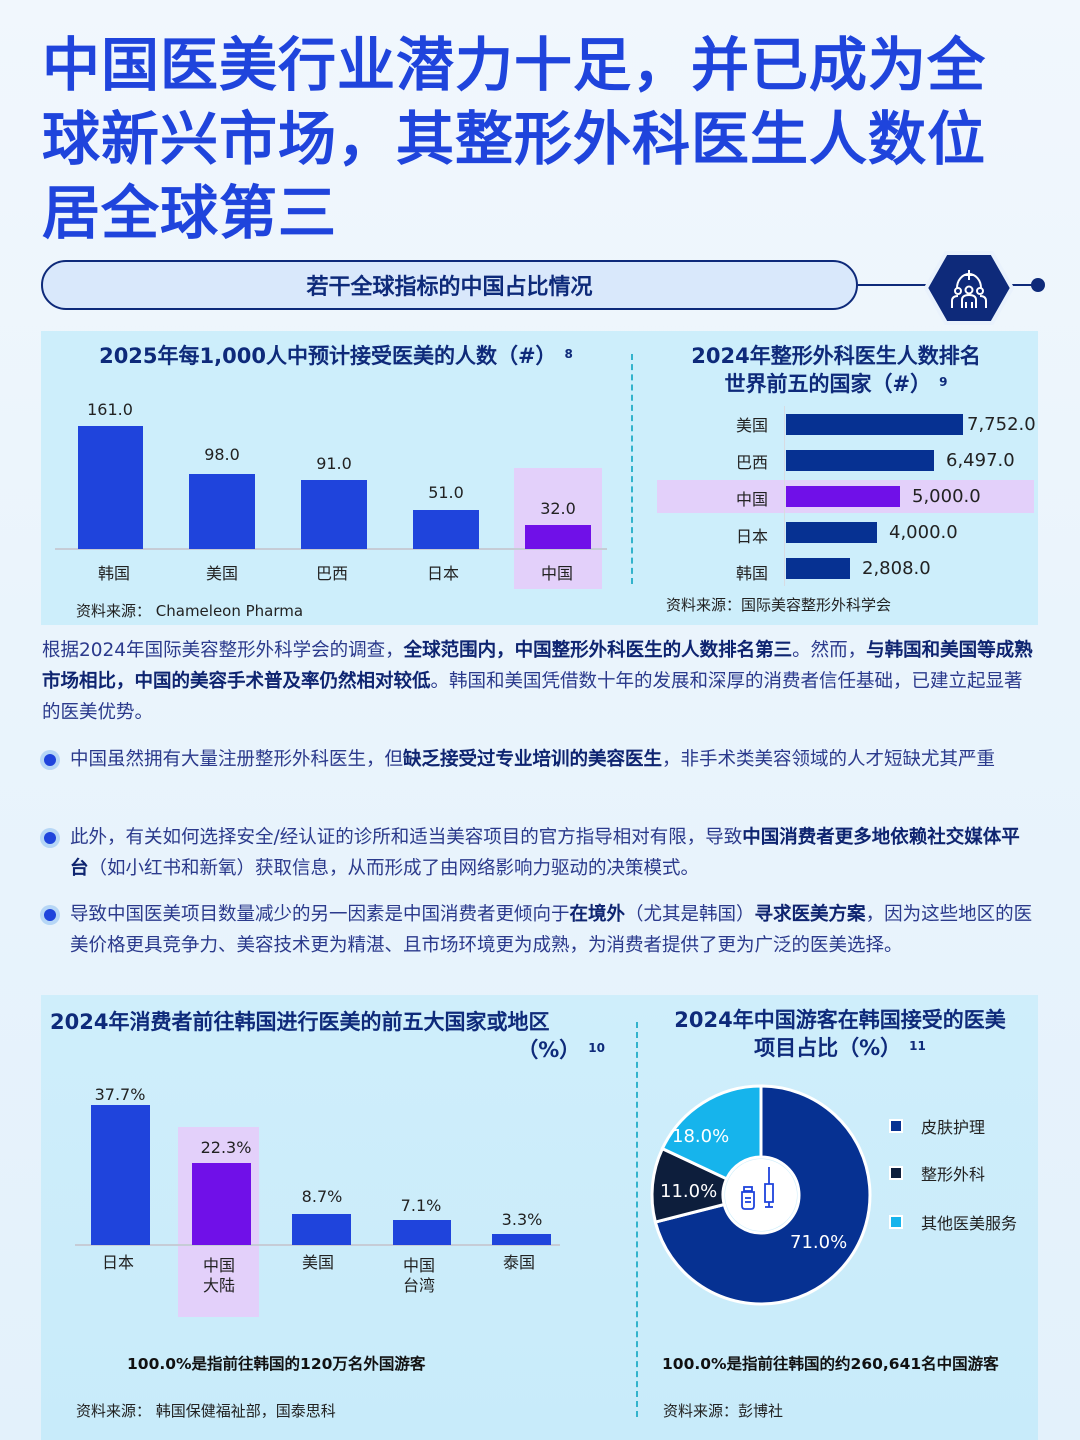  What do you see at coordinates (533, 759) in the screenshot?
I see `text-run-bold: 缺乏接受过专业培训的美容医生` at bounding box center [533, 759].